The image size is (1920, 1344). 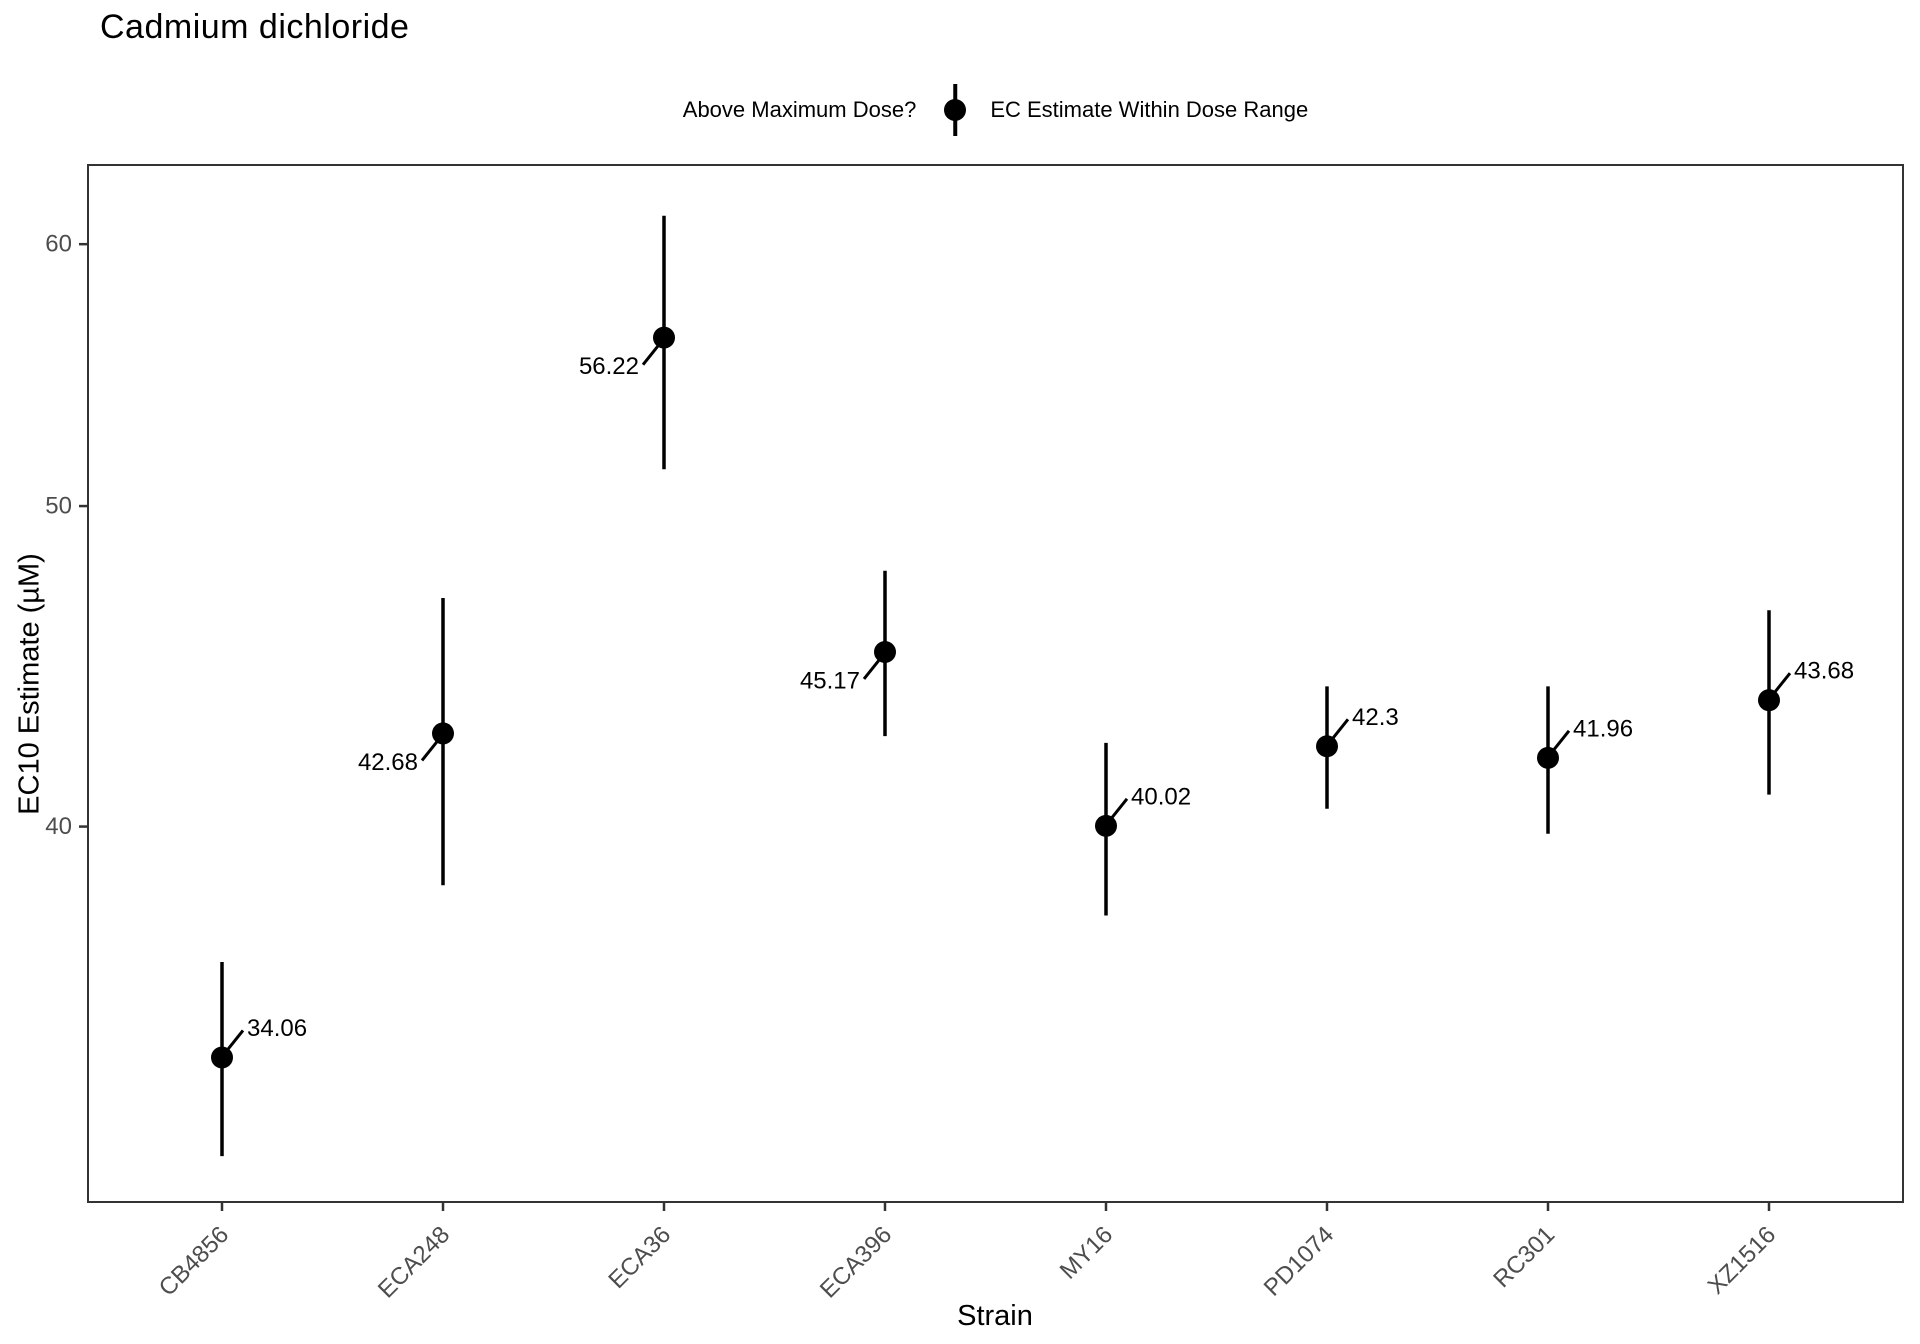 I want to click on x-tick-label: CB4856, so click(x=194, y=1261).